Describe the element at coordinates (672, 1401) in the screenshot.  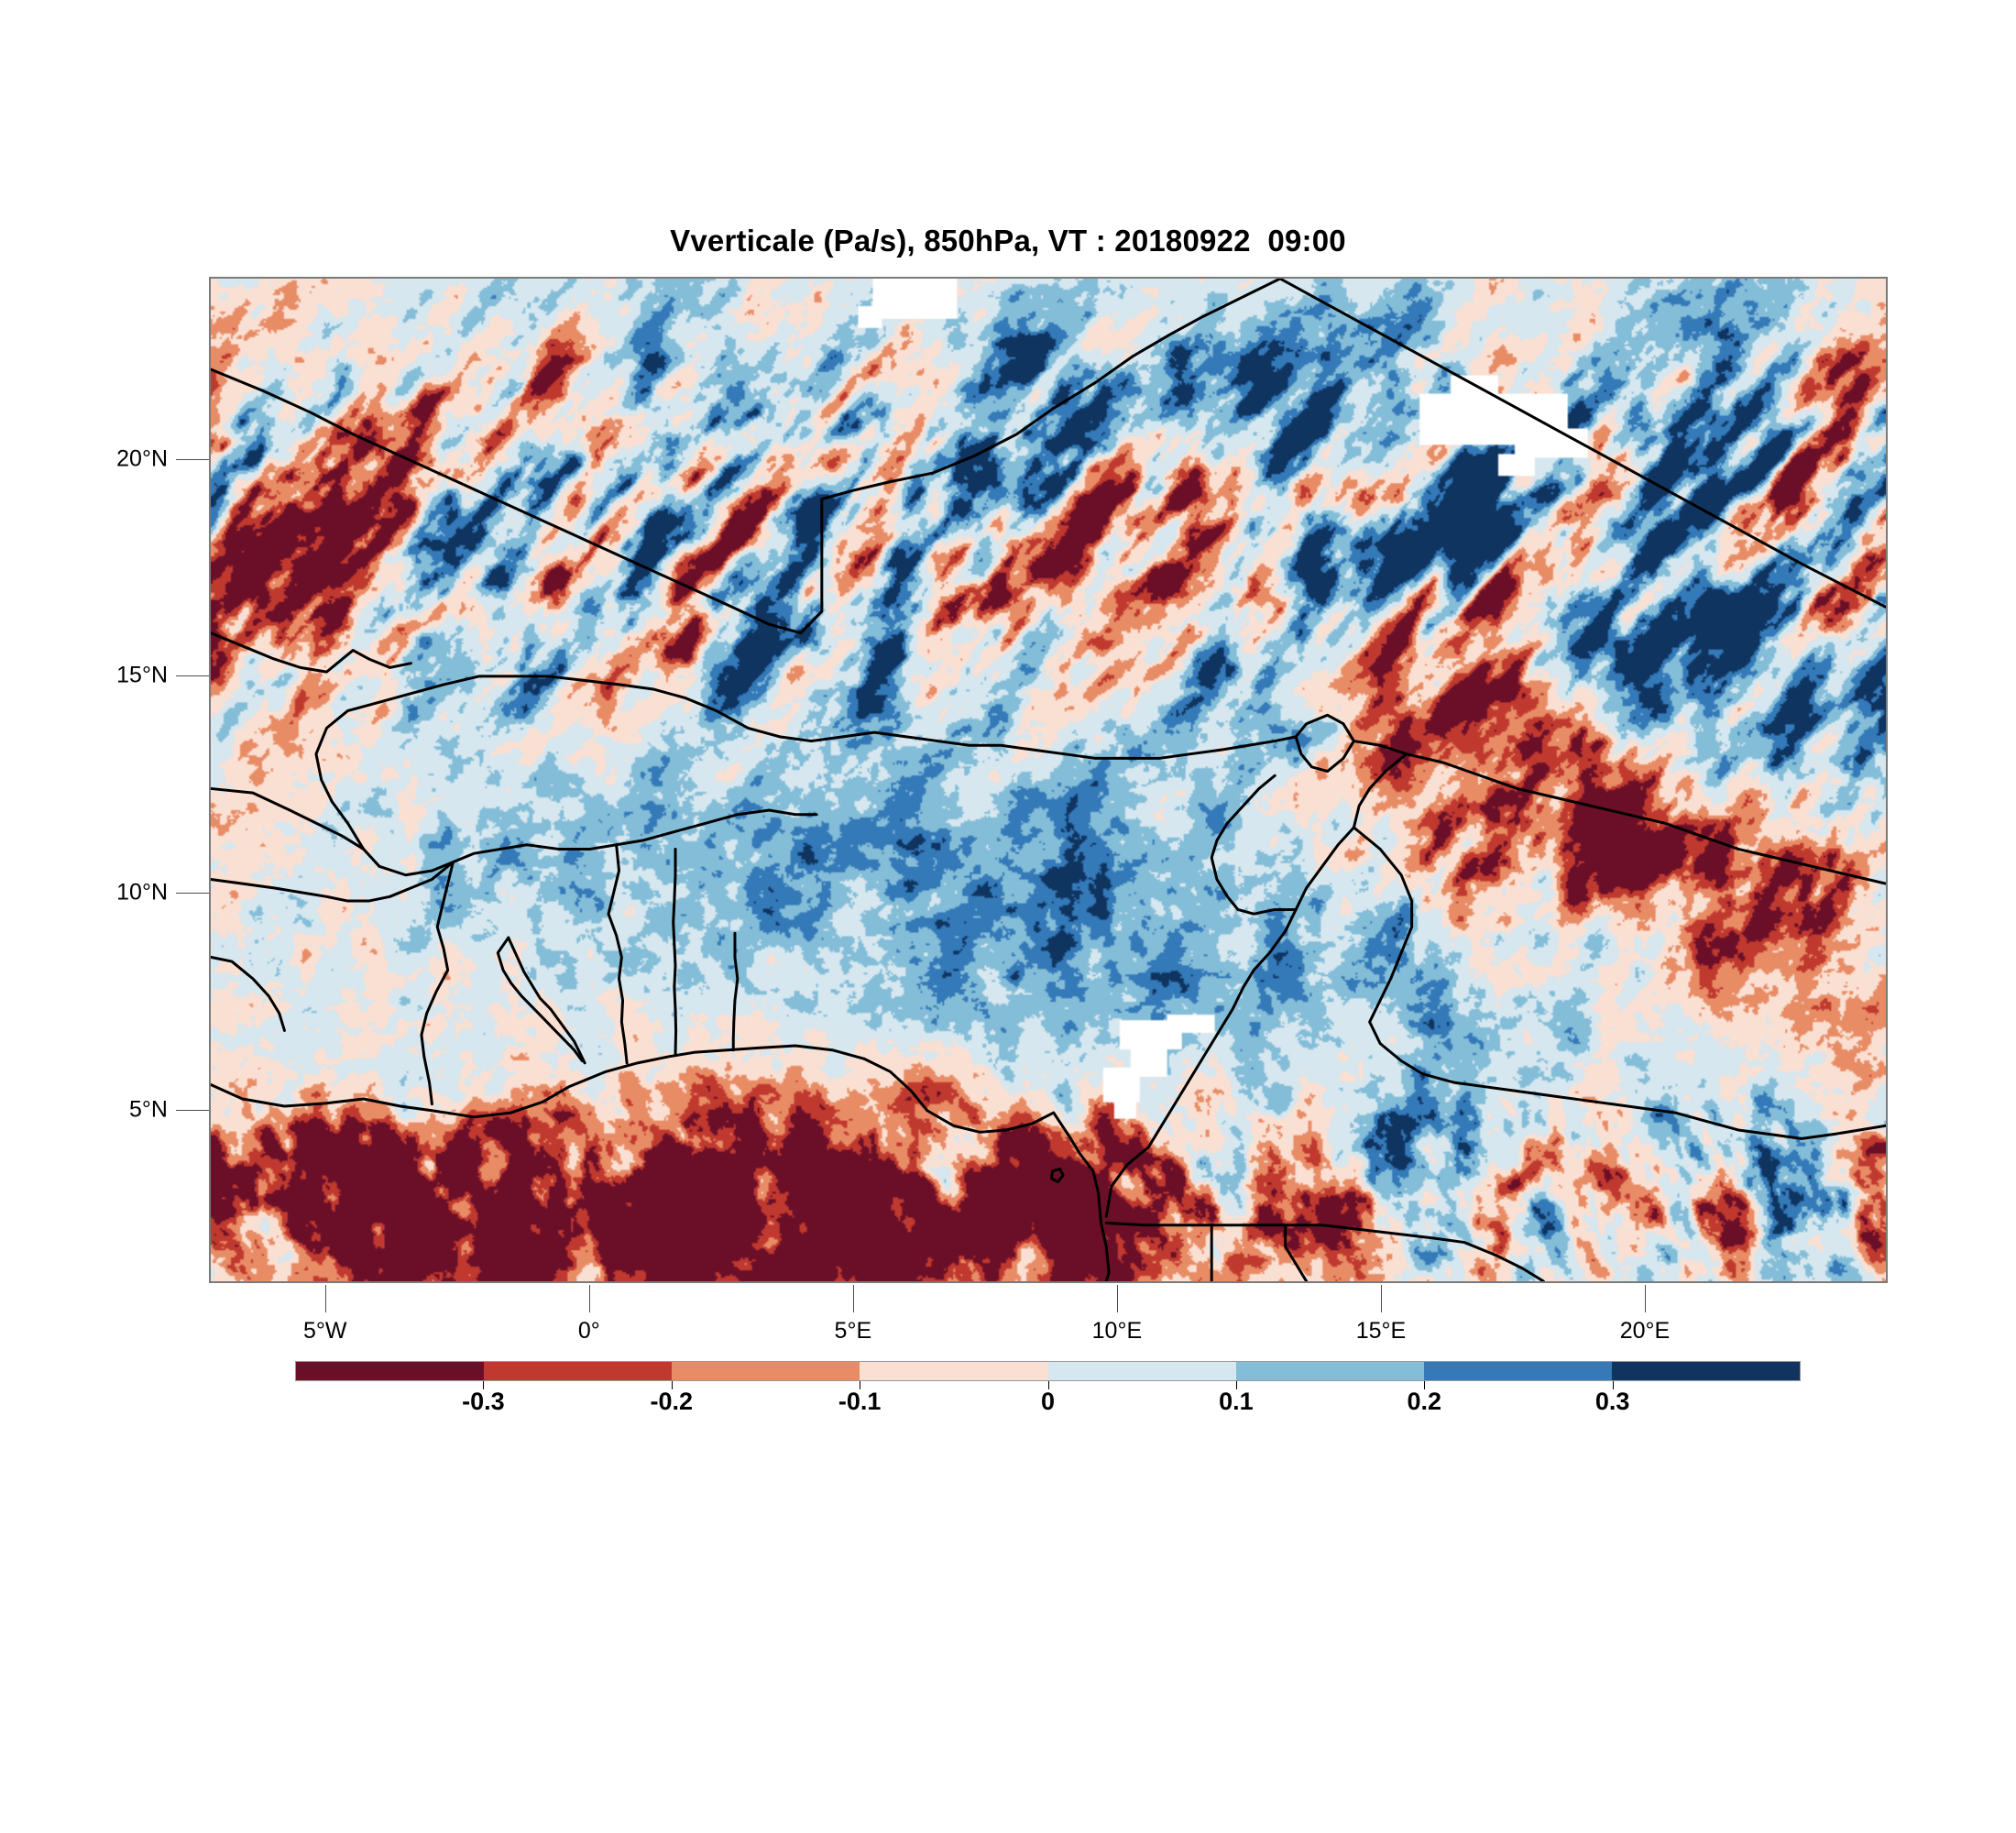
I see `colorbar-tick-label: -0.2` at that location.